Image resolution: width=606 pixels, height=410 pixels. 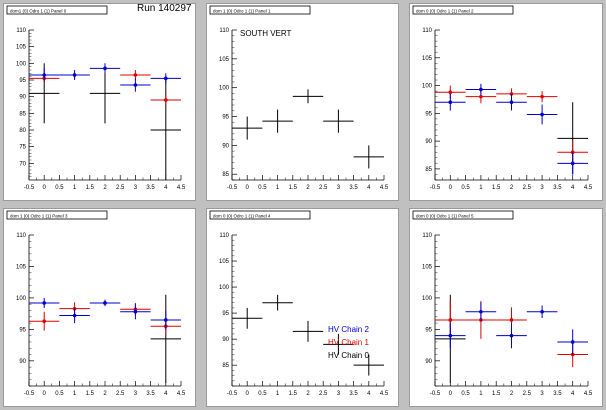 What do you see at coordinates (348, 342) in the screenshot?
I see `legend-entry: HV Chain 1` at bounding box center [348, 342].